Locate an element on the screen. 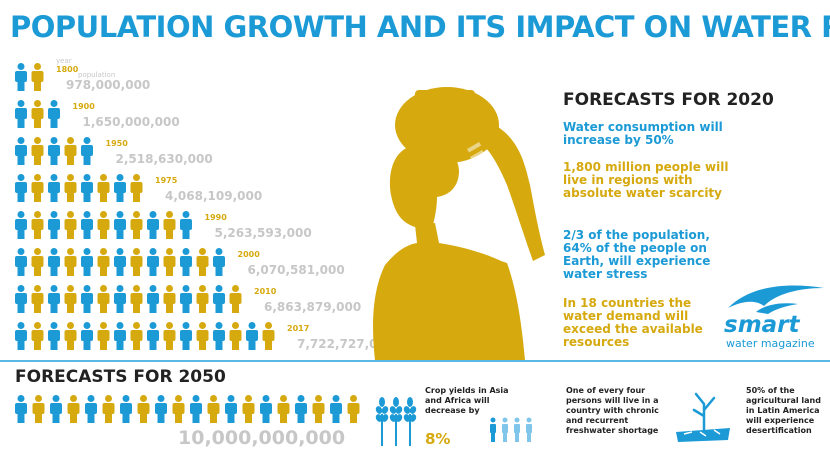 The height and width of the screenshot is (455, 830). population-value: 5,263,593,000 is located at coordinates (263, 233).